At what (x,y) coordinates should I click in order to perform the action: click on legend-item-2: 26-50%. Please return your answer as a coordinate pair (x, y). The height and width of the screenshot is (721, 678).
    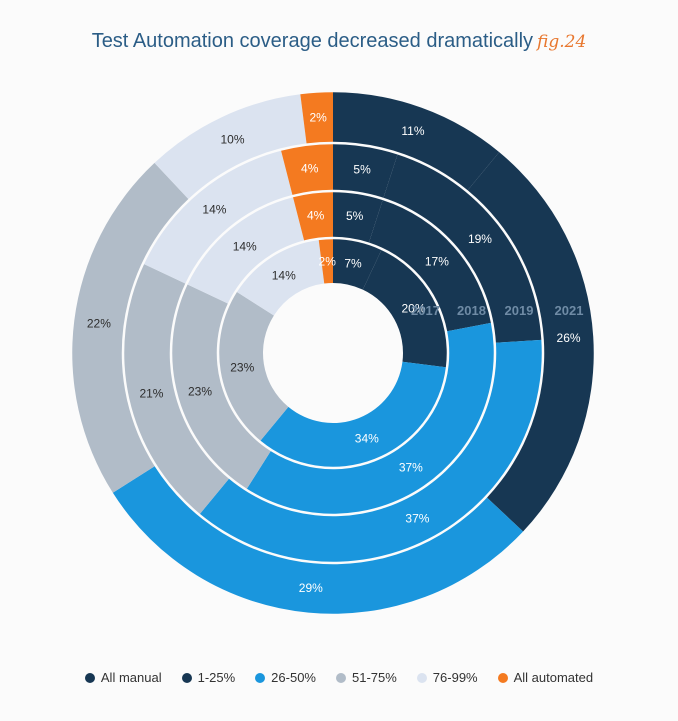
    Looking at the image, I should click on (285, 677).